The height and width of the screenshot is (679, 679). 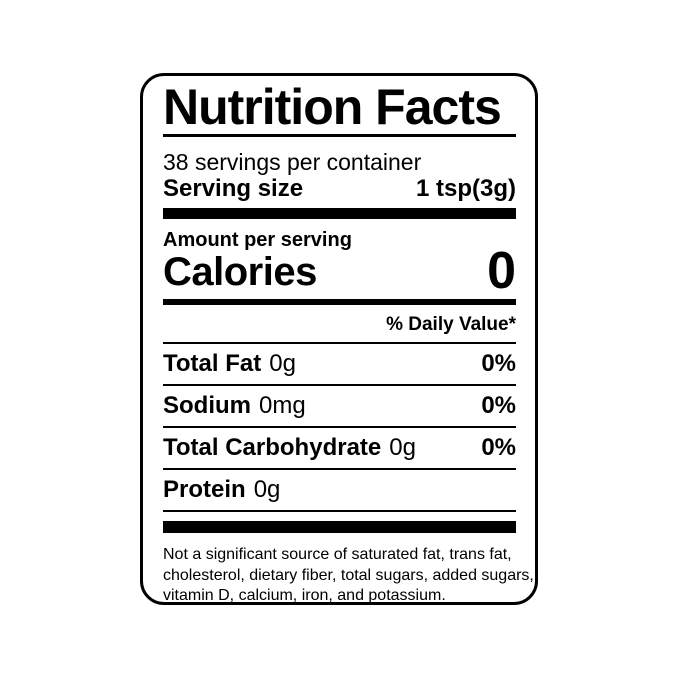 I want to click on nutrient-left: Total Carbohydrate 0g, so click(x=289, y=448).